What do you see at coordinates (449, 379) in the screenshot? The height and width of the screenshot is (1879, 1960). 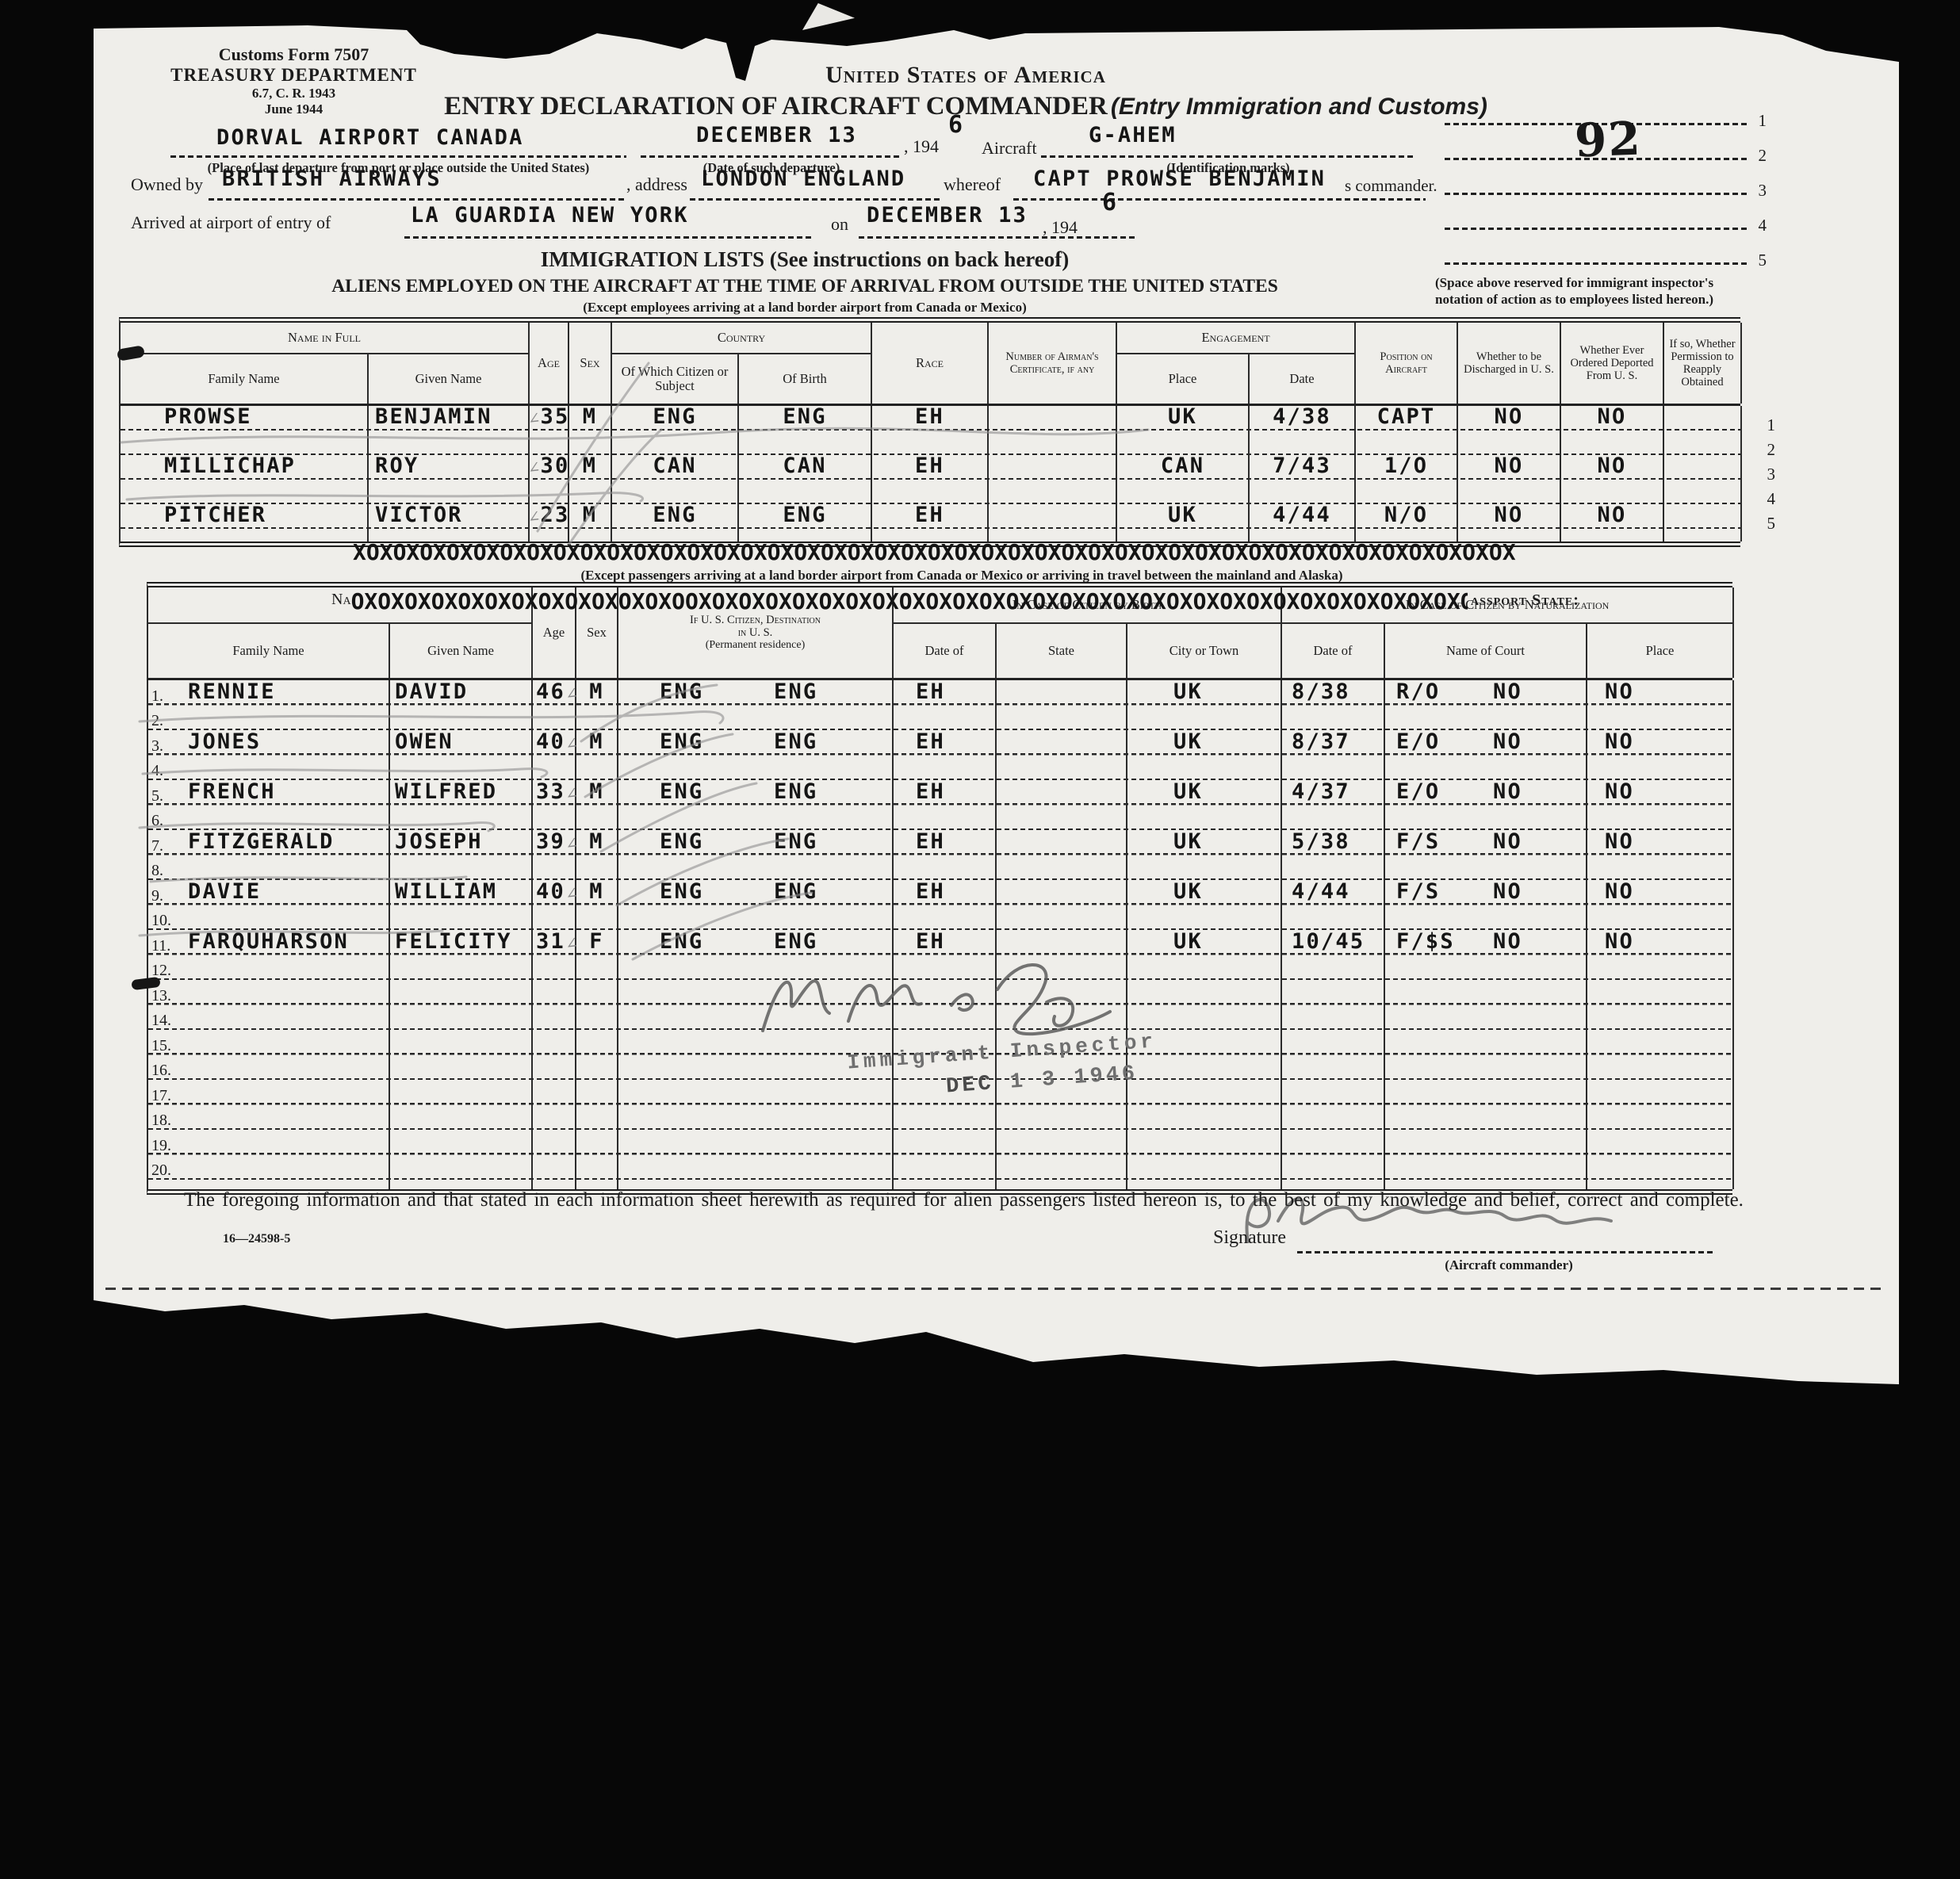 I see `header-given-name: Given Name` at bounding box center [449, 379].